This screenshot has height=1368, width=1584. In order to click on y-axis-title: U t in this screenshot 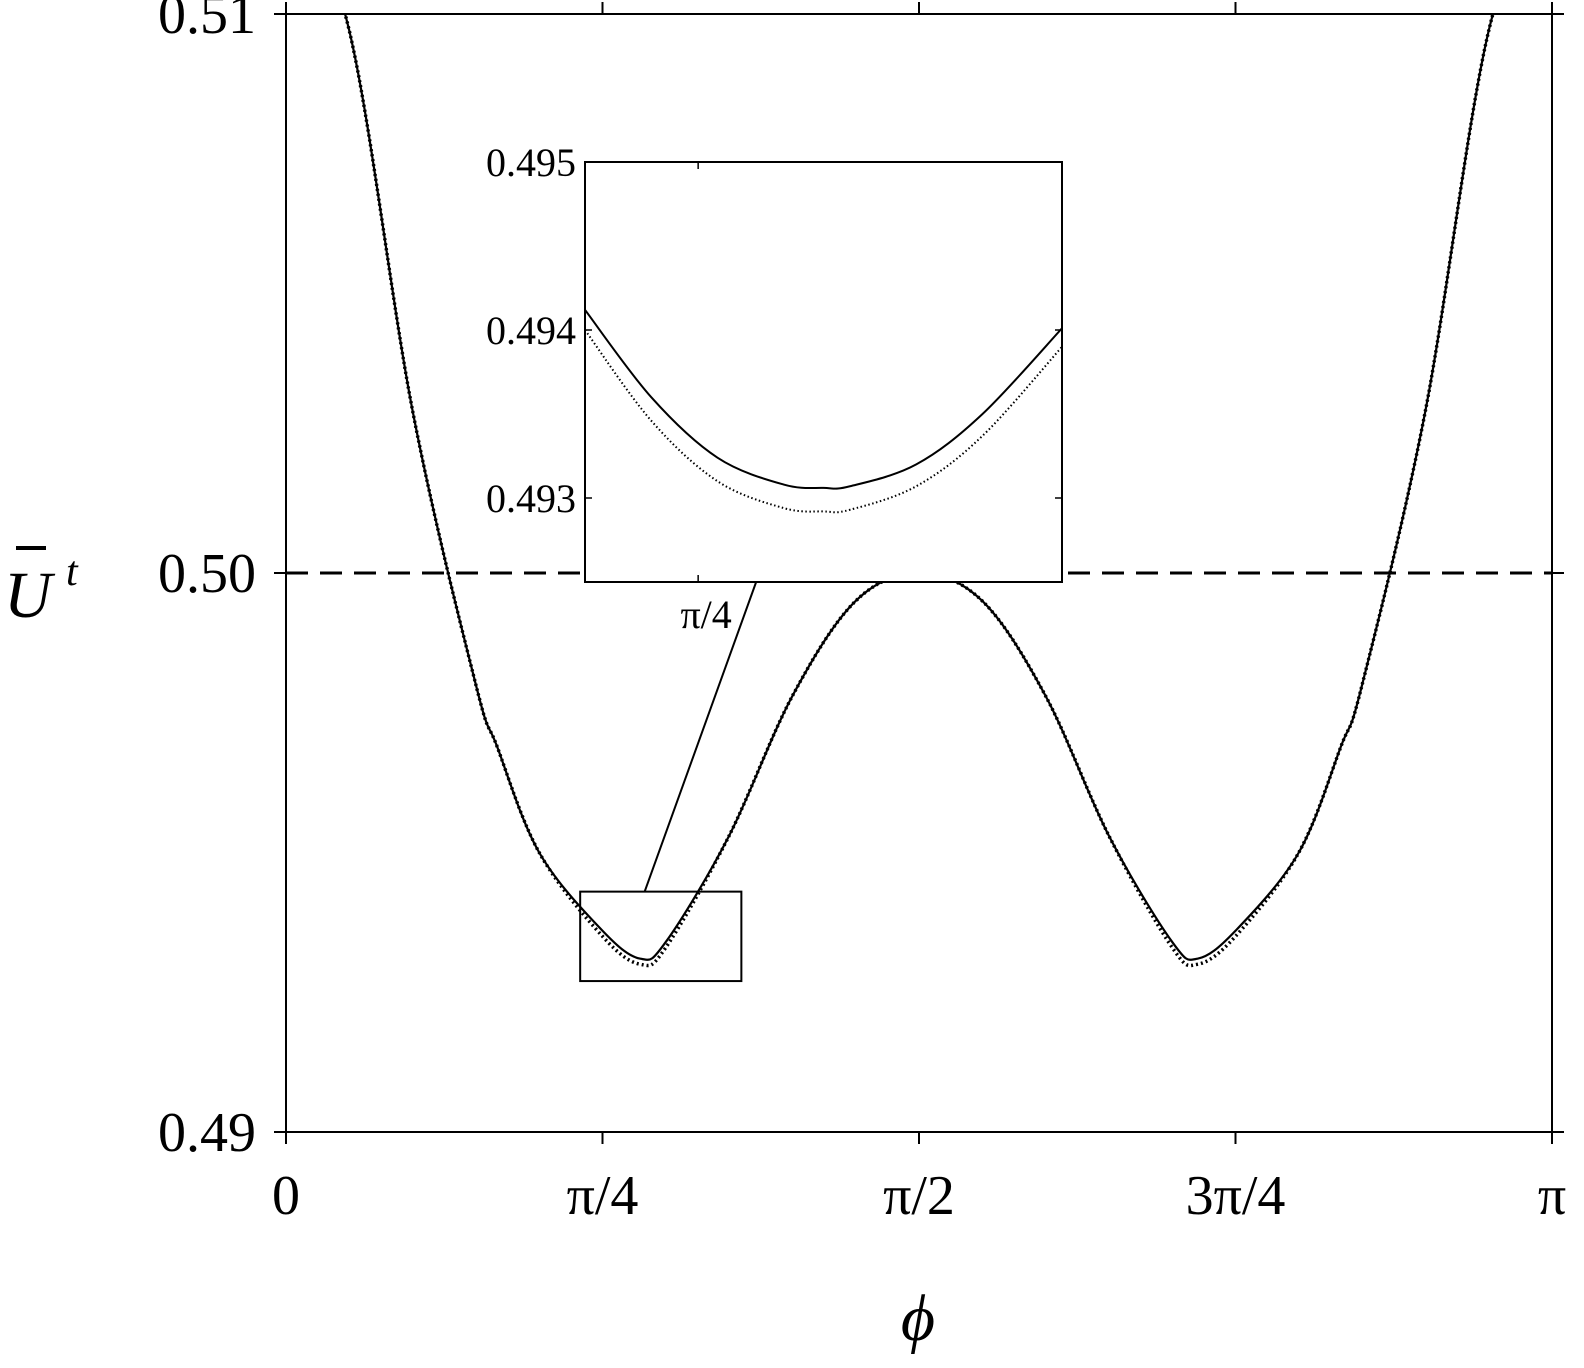, I will do `click(41, 589)`.